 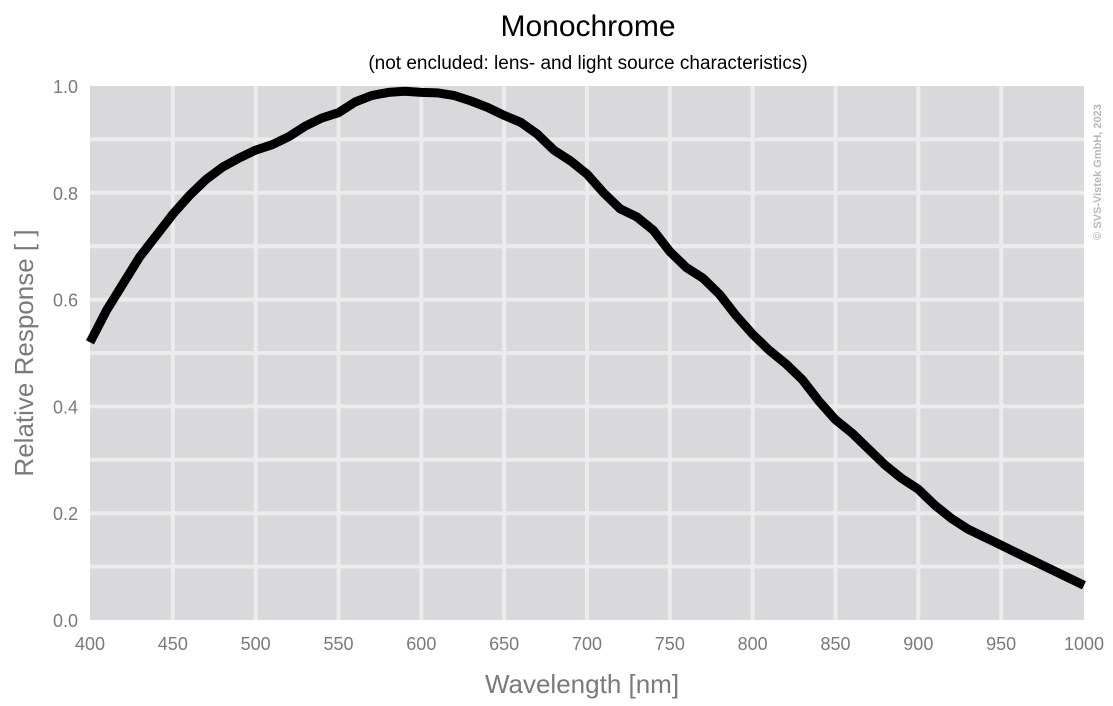 What do you see at coordinates (1084, 644) in the screenshot?
I see `x-tick-label: 1000` at bounding box center [1084, 644].